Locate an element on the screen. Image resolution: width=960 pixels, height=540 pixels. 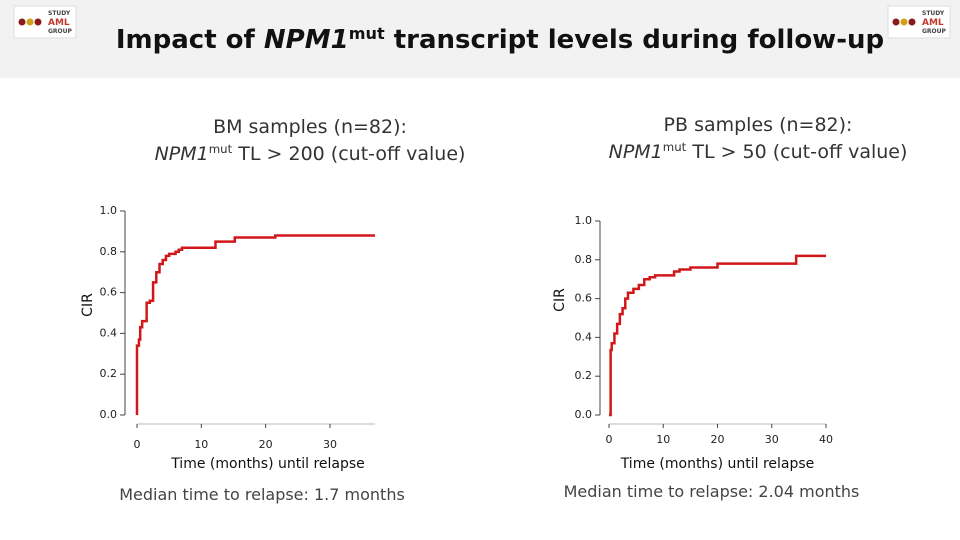
slide-title-part: Impact of is located at coordinates (190, 40).